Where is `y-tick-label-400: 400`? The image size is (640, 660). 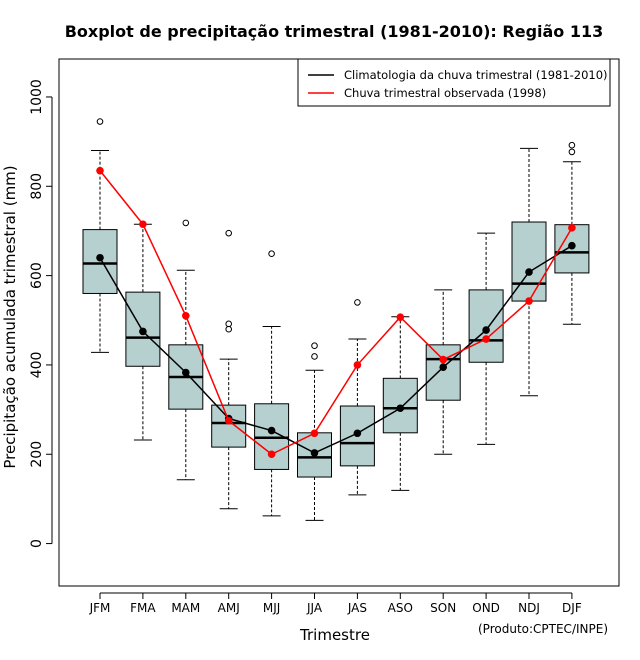 y-tick-label-400: 400 is located at coordinates (37, 365).